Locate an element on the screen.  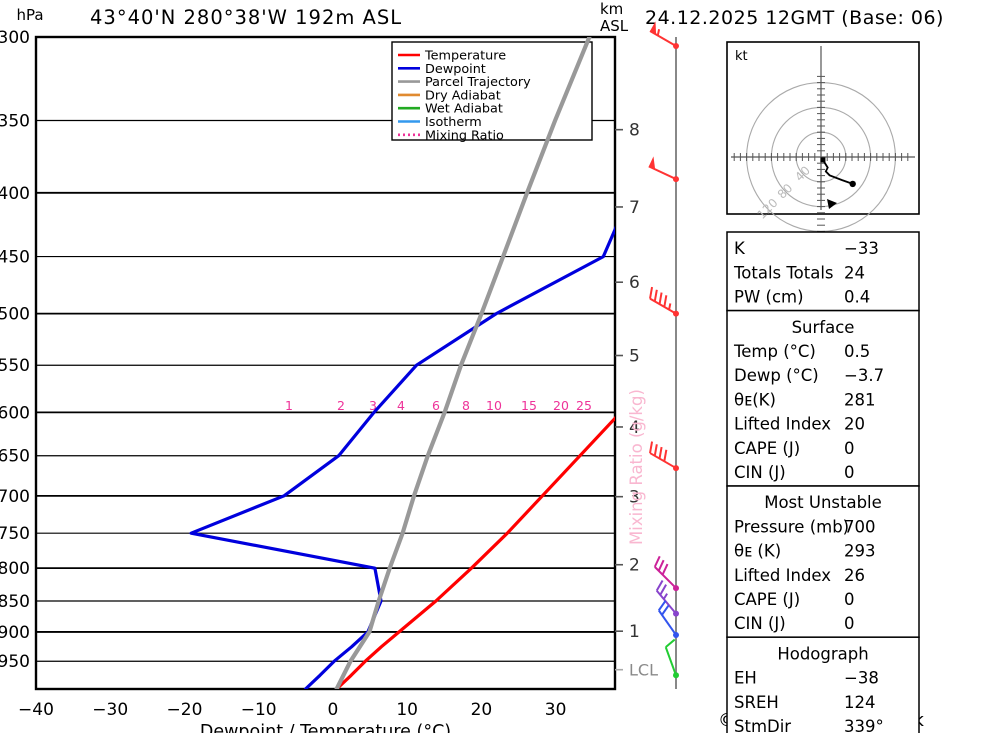
pressure-tick-label: 950 is located at coordinates (15, 662).